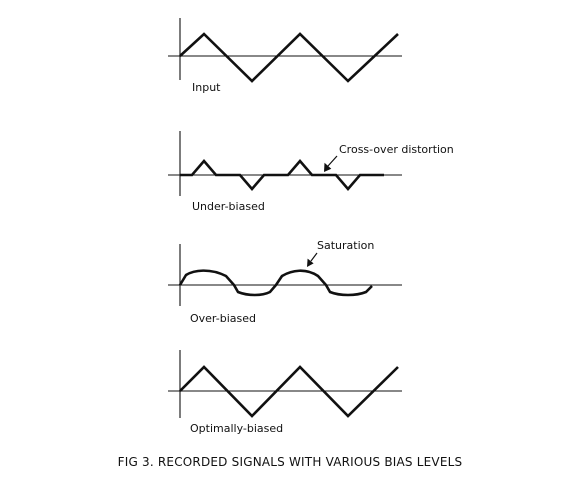  Describe the element at coordinates (236, 428) in the screenshot. I see `optimally-biased-label: Optimally-biased` at that location.